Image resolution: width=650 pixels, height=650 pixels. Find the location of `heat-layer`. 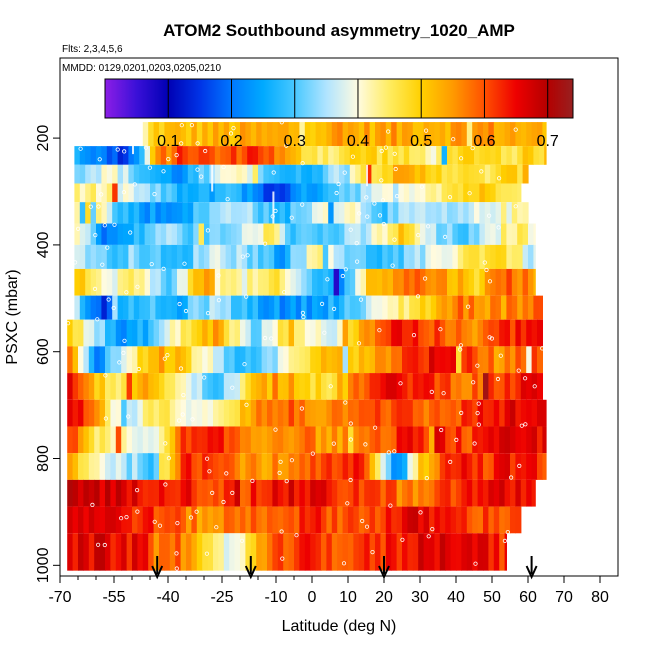

heat-layer is located at coordinates (301, 493).